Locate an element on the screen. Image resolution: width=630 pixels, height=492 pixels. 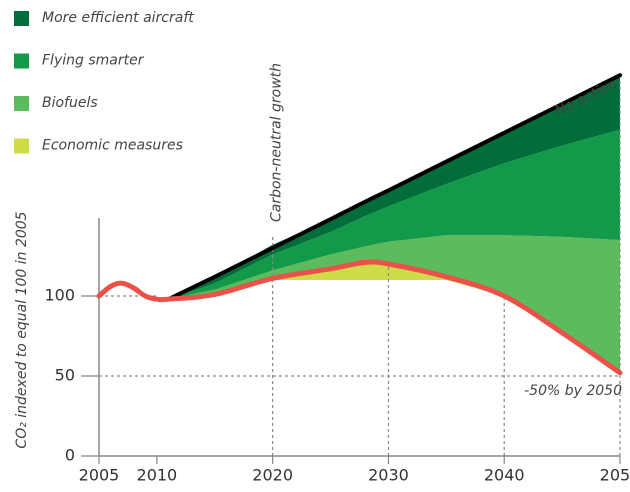
legend-label: Flying smarter is located at coordinates (93, 61).